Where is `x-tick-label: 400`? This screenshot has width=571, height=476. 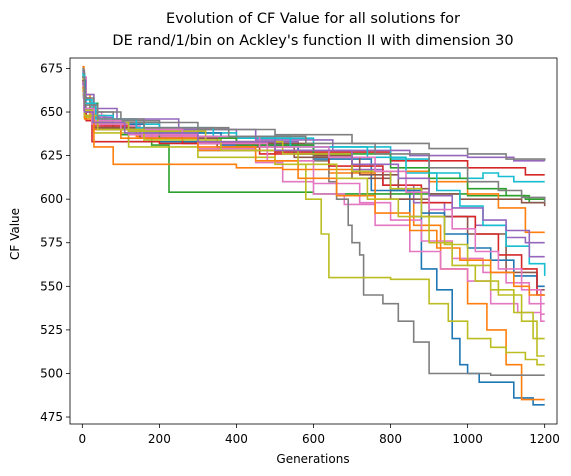
x-tick-label: 400 is located at coordinates (236, 439).